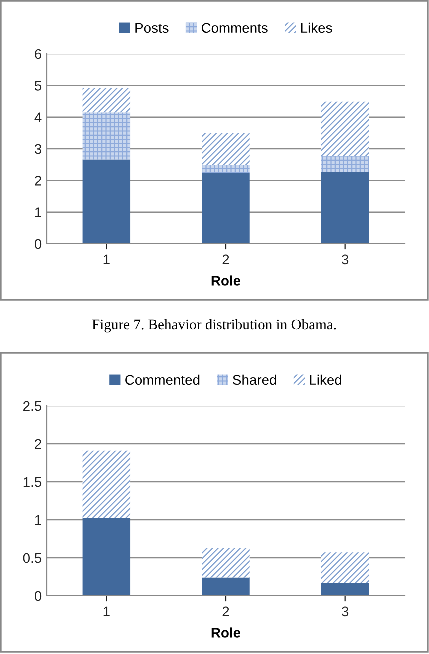 The width and height of the screenshot is (429, 654). I want to click on y-tick-label: 0.5, so click(32, 558).